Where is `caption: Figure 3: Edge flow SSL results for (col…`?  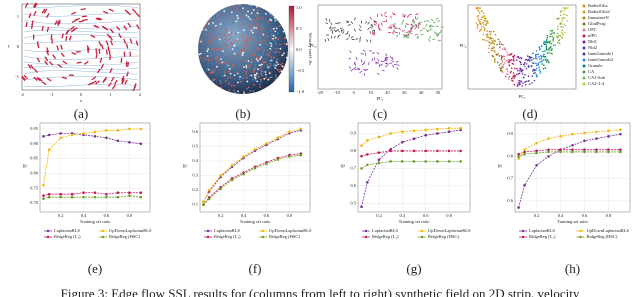
caption: Figure 3: Edge flow SSL results for (col… is located at coordinates (320, 291).